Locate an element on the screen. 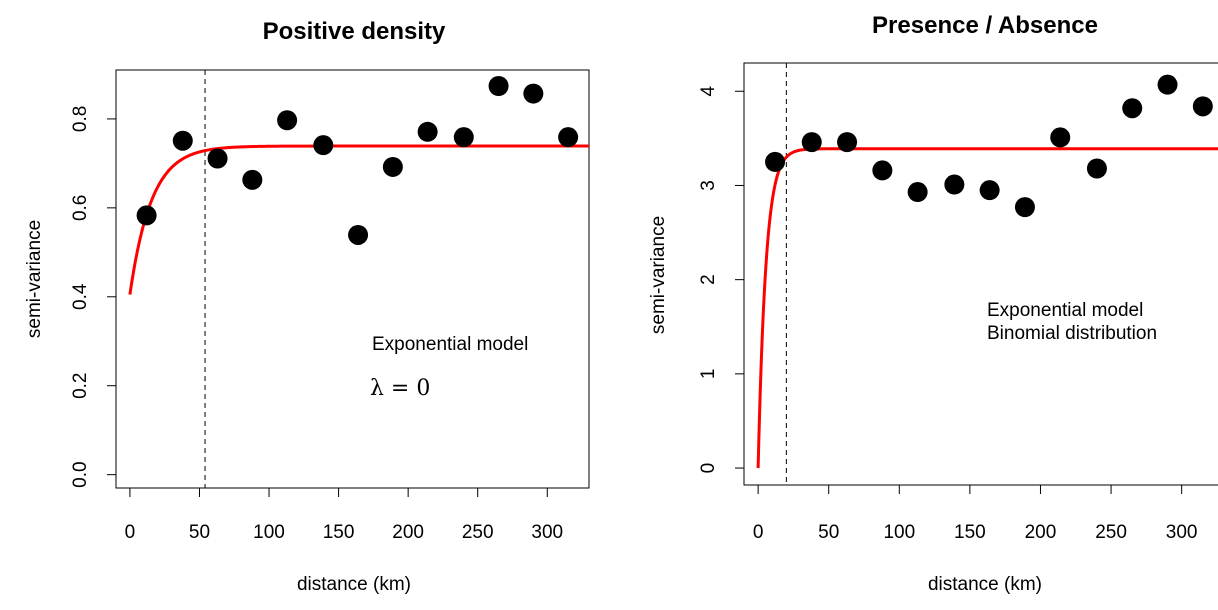 The height and width of the screenshot is (610, 1218). y-tick-label: 4 is located at coordinates (708, 91).